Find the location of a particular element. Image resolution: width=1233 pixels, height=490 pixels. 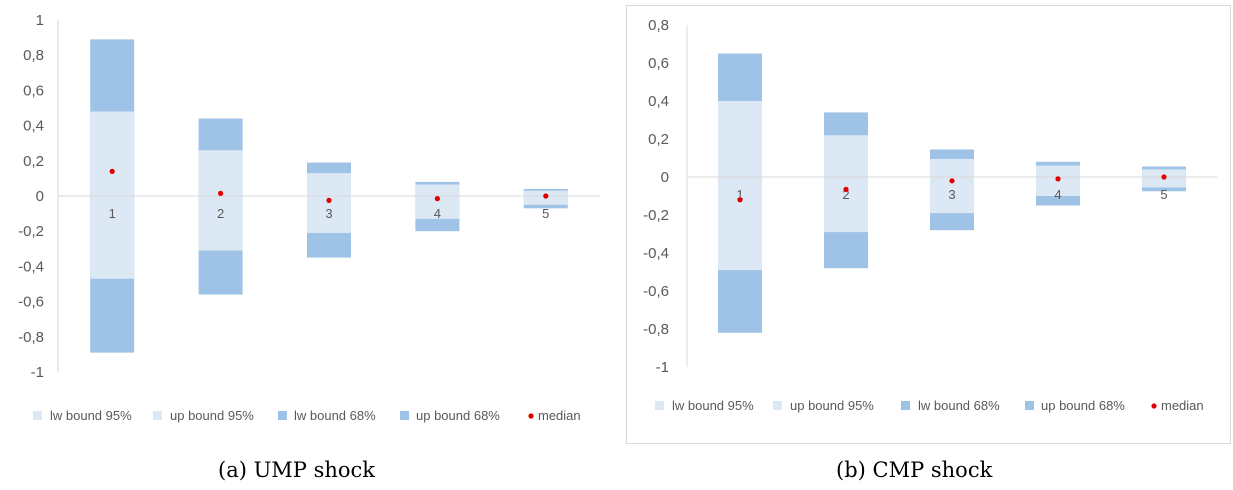

y-tick-label: 1 is located at coordinates (40, 20).